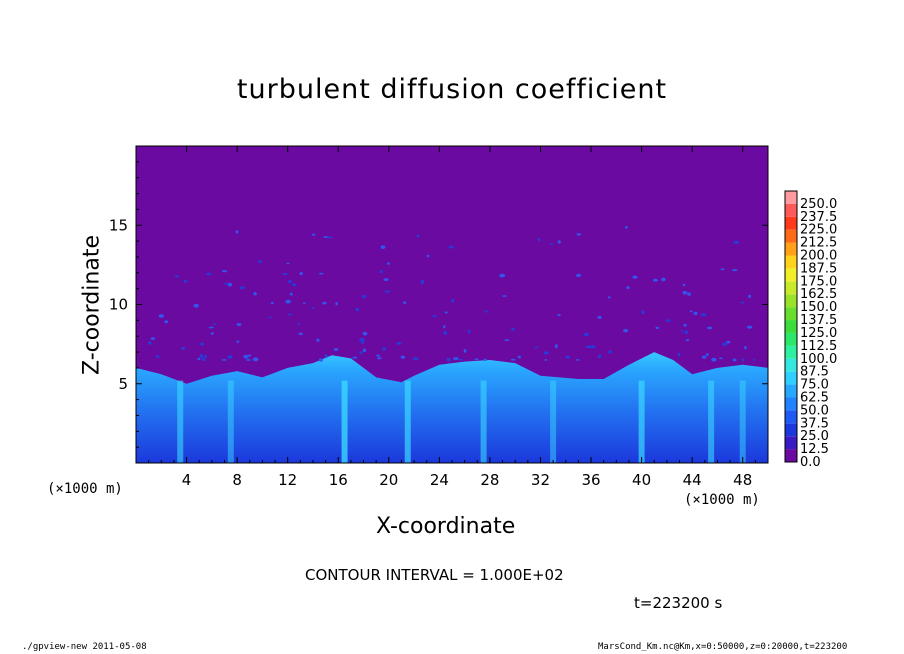  What do you see at coordinates (818, 204) in the screenshot?
I see `colorbar-label: 250.0` at bounding box center [818, 204].